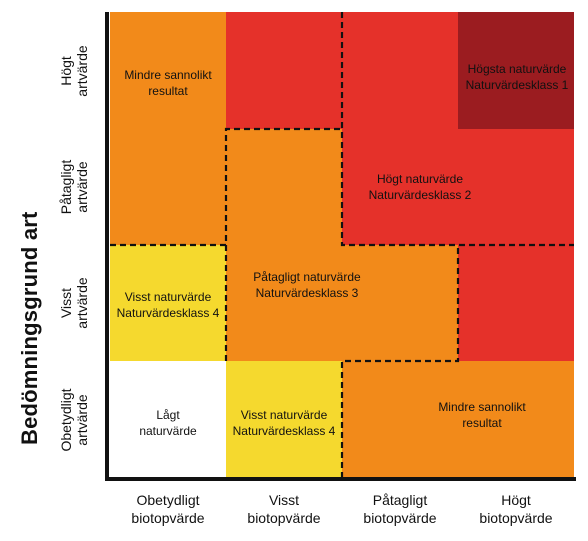 The image size is (588, 541). What do you see at coordinates (400, 70) in the screenshot?
I see `cell-r1-c3` at bounding box center [400, 70].